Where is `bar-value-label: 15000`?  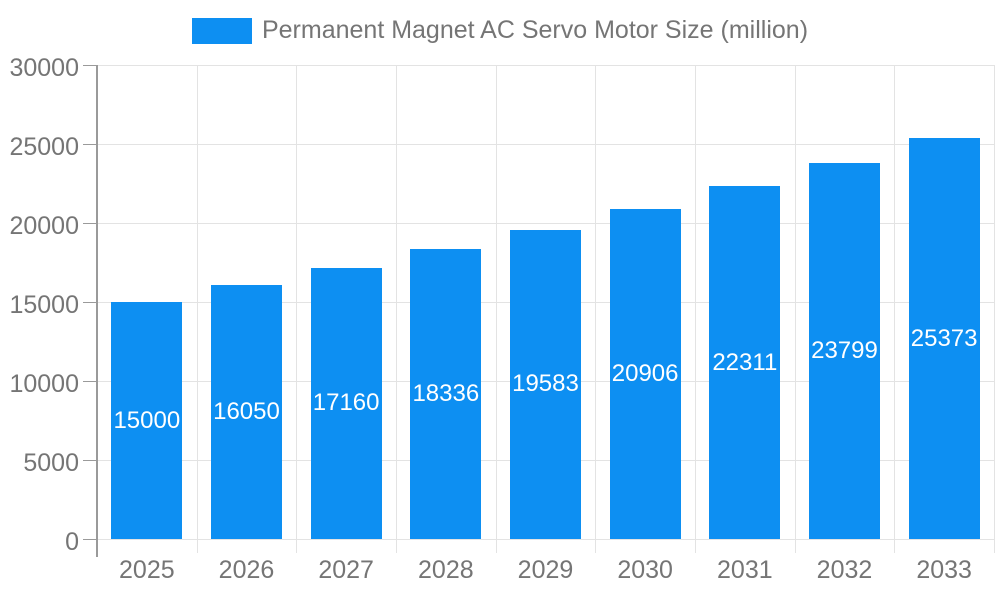
bar-value-label: 15000 is located at coordinates (147, 420).